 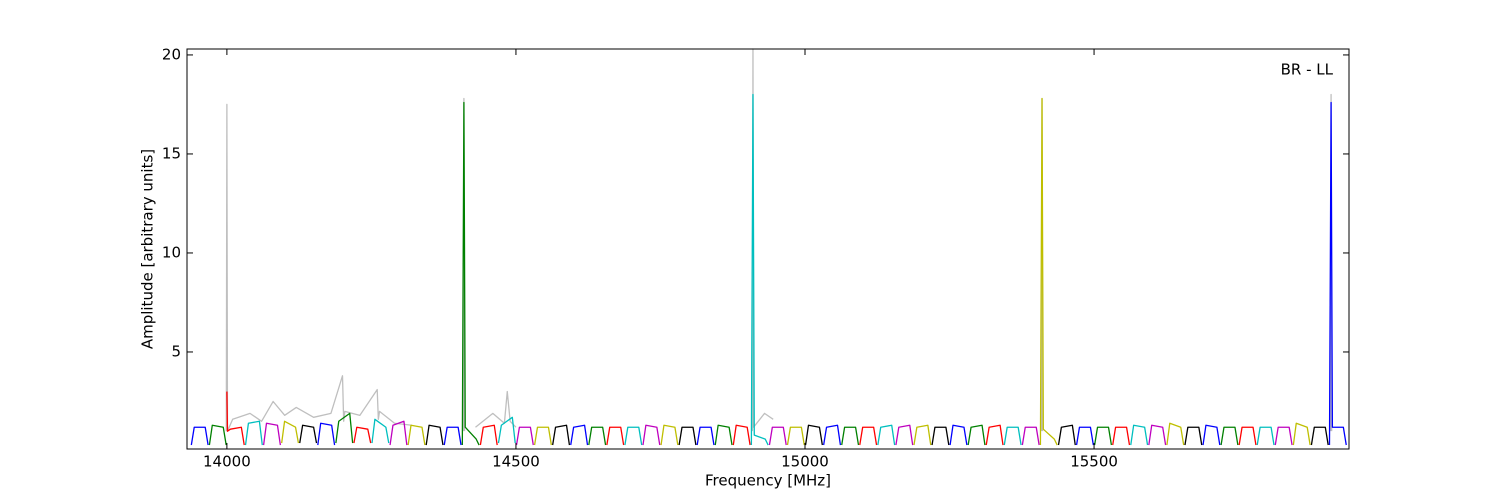 I want to click on y-tick-label: 15, so click(x=171, y=153).